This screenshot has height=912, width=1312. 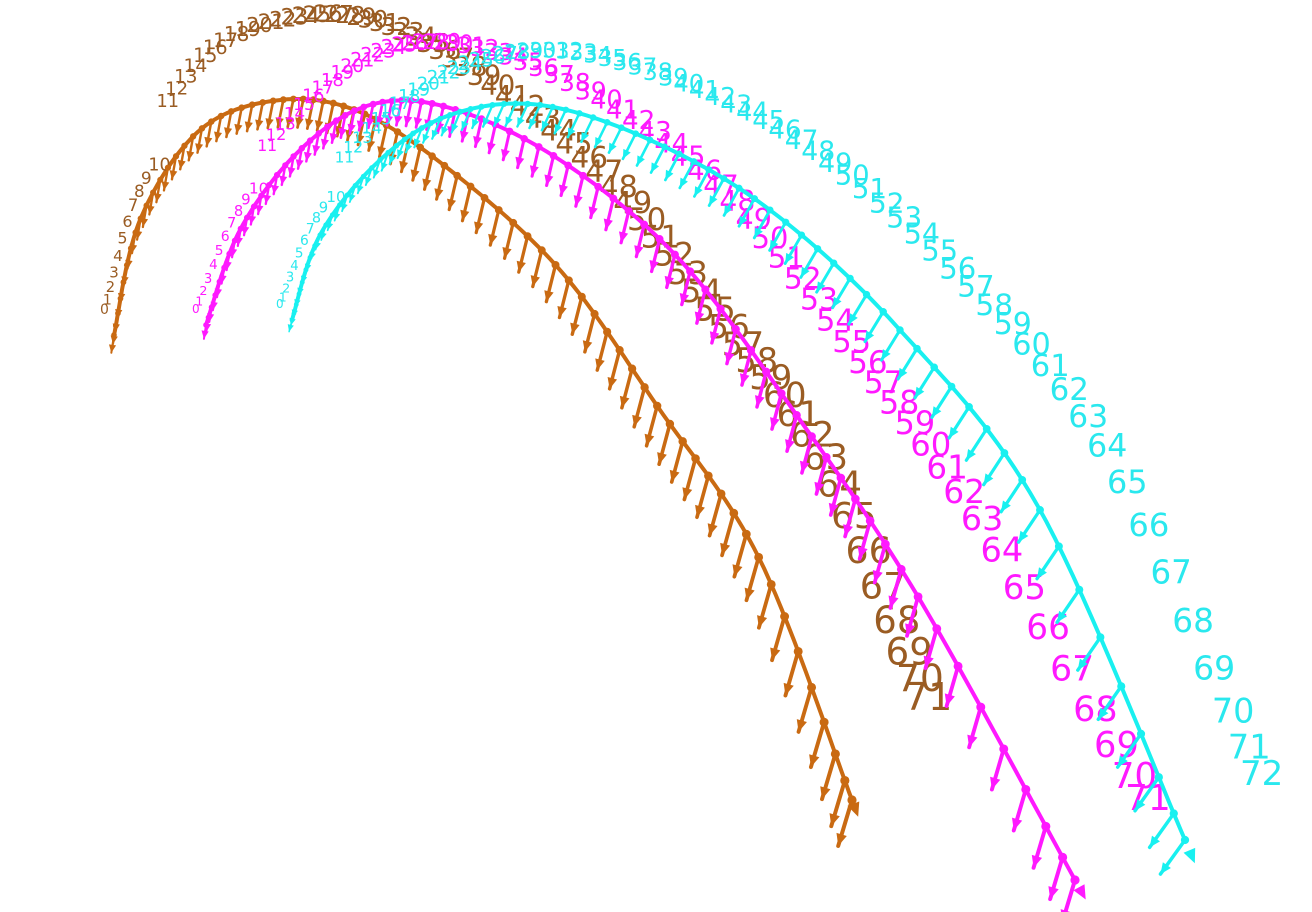 What do you see at coordinates (1148, 798) in the screenshot?
I see `magenta-marker-label: 71` at bounding box center [1148, 798].